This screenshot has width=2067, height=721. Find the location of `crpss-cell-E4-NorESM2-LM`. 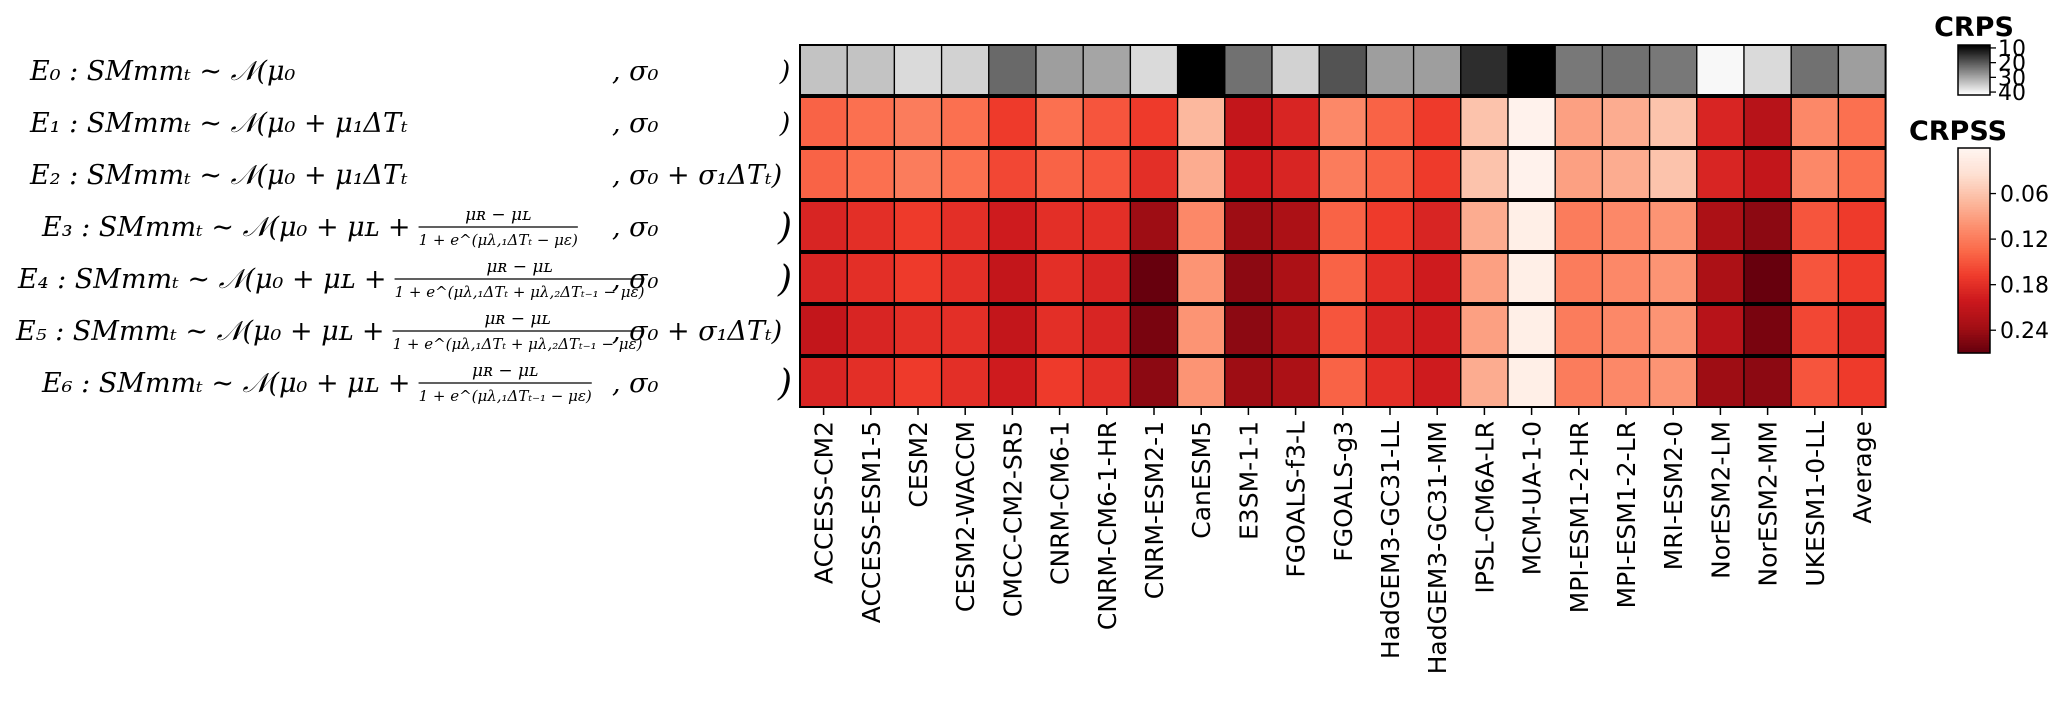

crpss-cell-E4-NorESM2-LM is located at coordinates (1720, 278).